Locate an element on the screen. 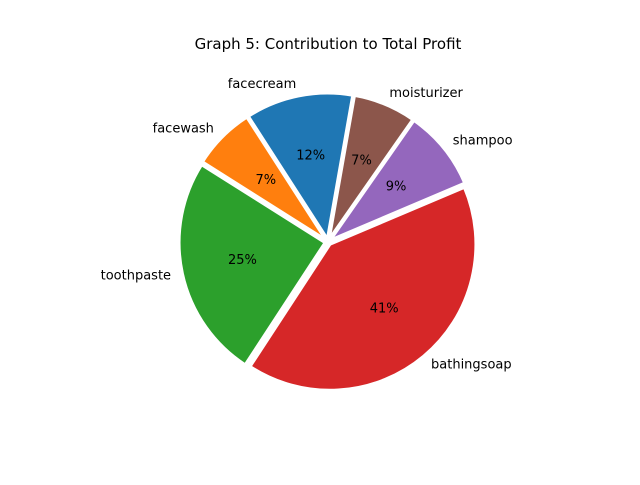  category-label-moisturizer: moisturizer is located at coordinates (426, 93).